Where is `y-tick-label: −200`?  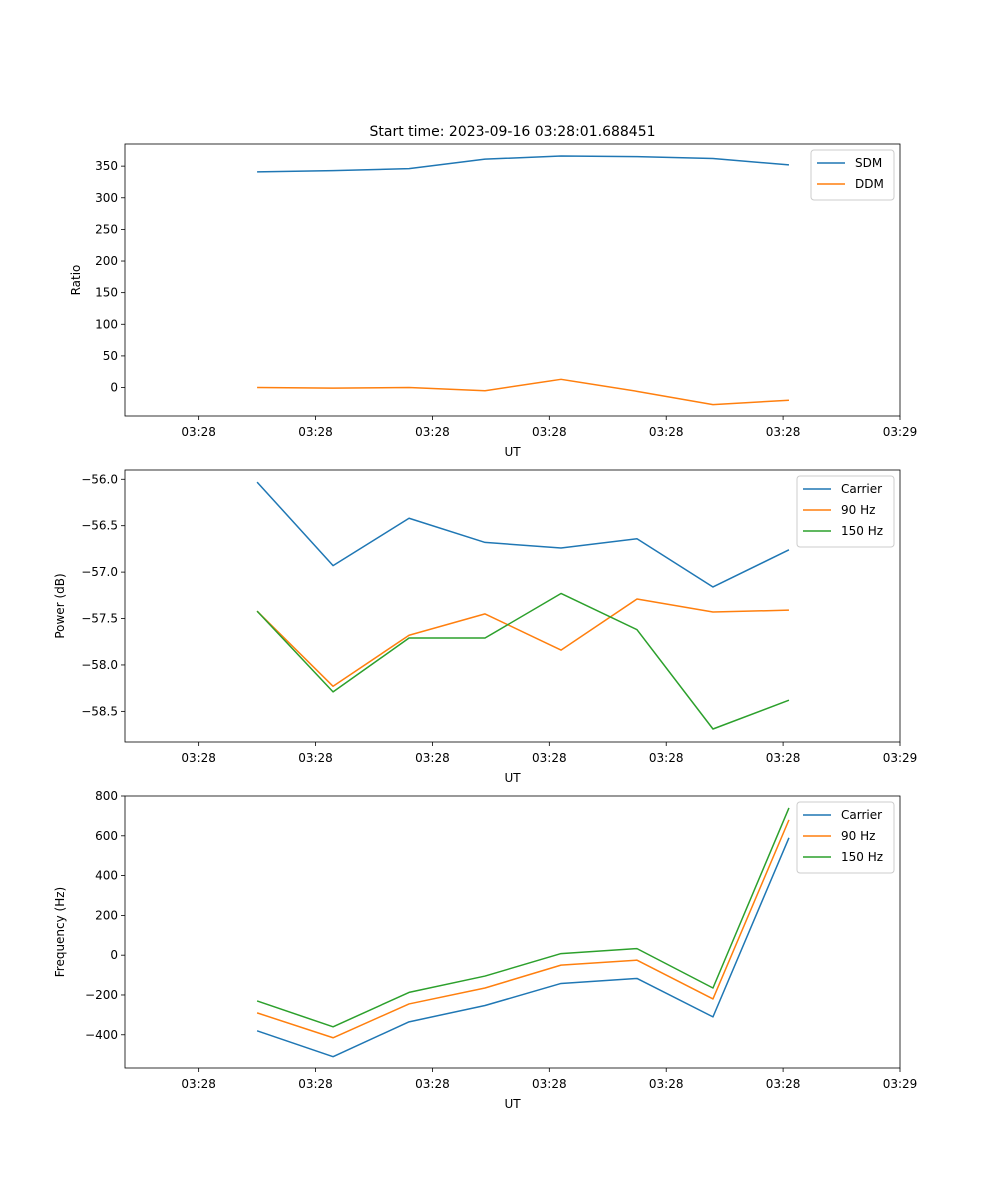
y-tick-label: −200 is located at coordinates (101, 995).